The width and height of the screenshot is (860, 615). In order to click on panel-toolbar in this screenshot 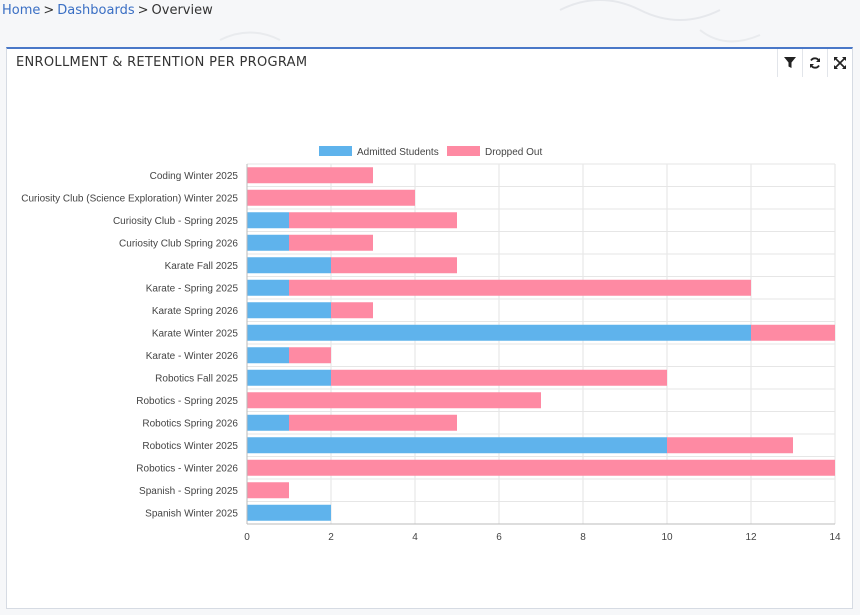, I will do `click(814, 63)`.